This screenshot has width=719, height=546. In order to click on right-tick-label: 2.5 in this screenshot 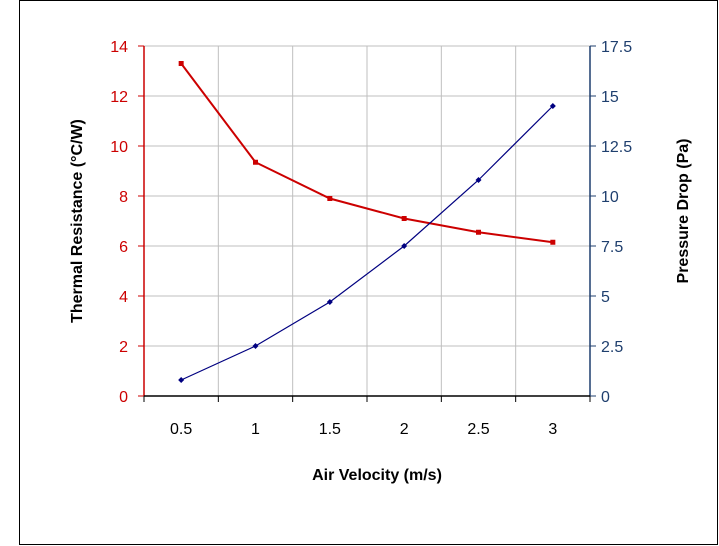, I will do `click(612, 347)`.